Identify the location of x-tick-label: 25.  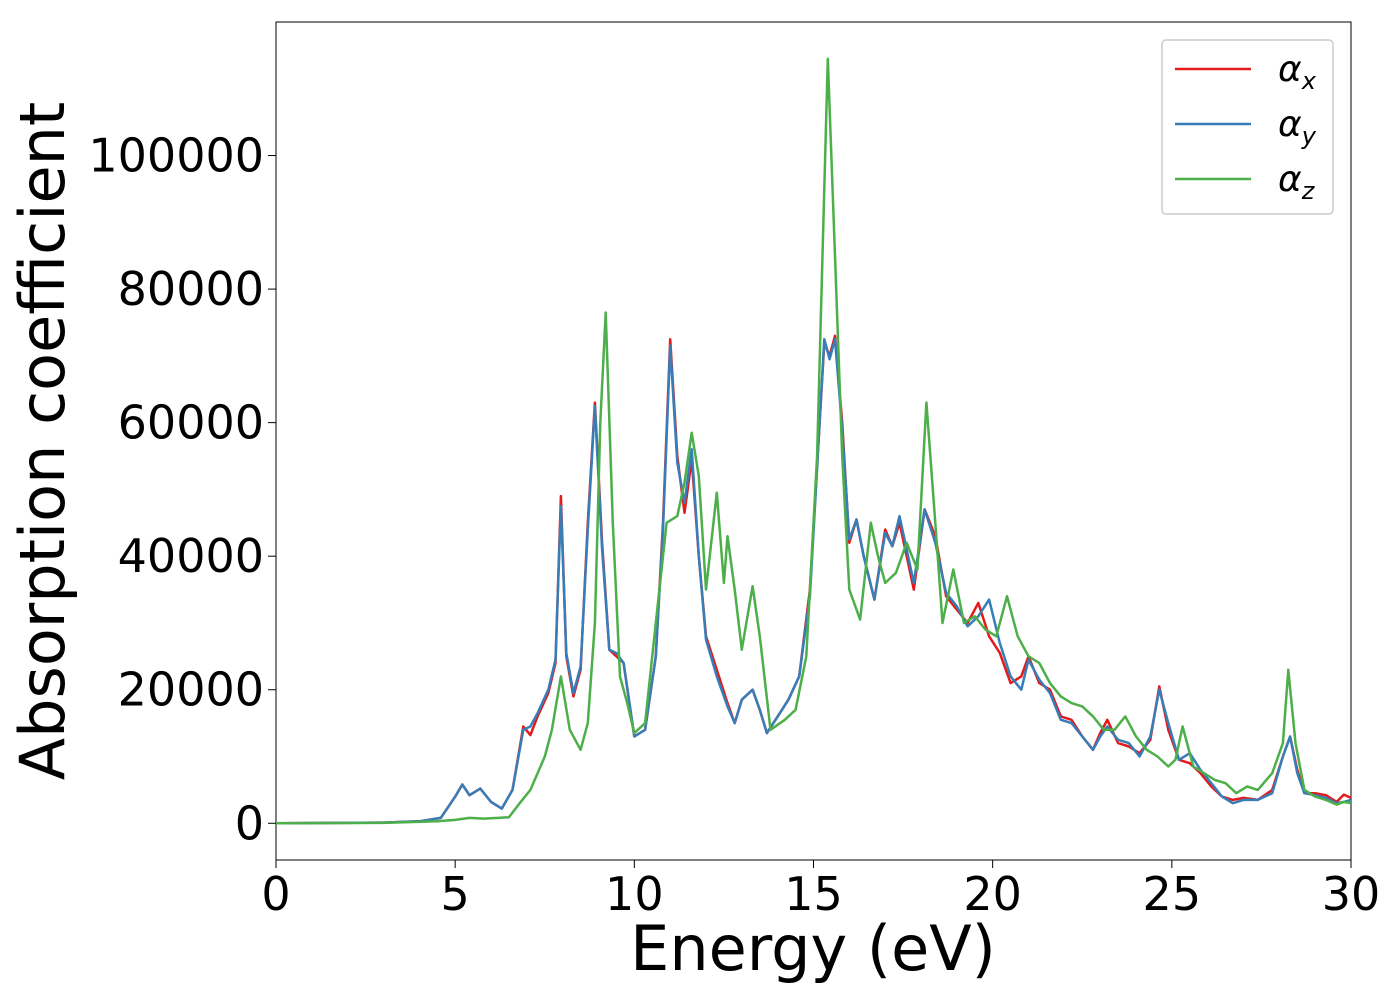
(1172, 894).